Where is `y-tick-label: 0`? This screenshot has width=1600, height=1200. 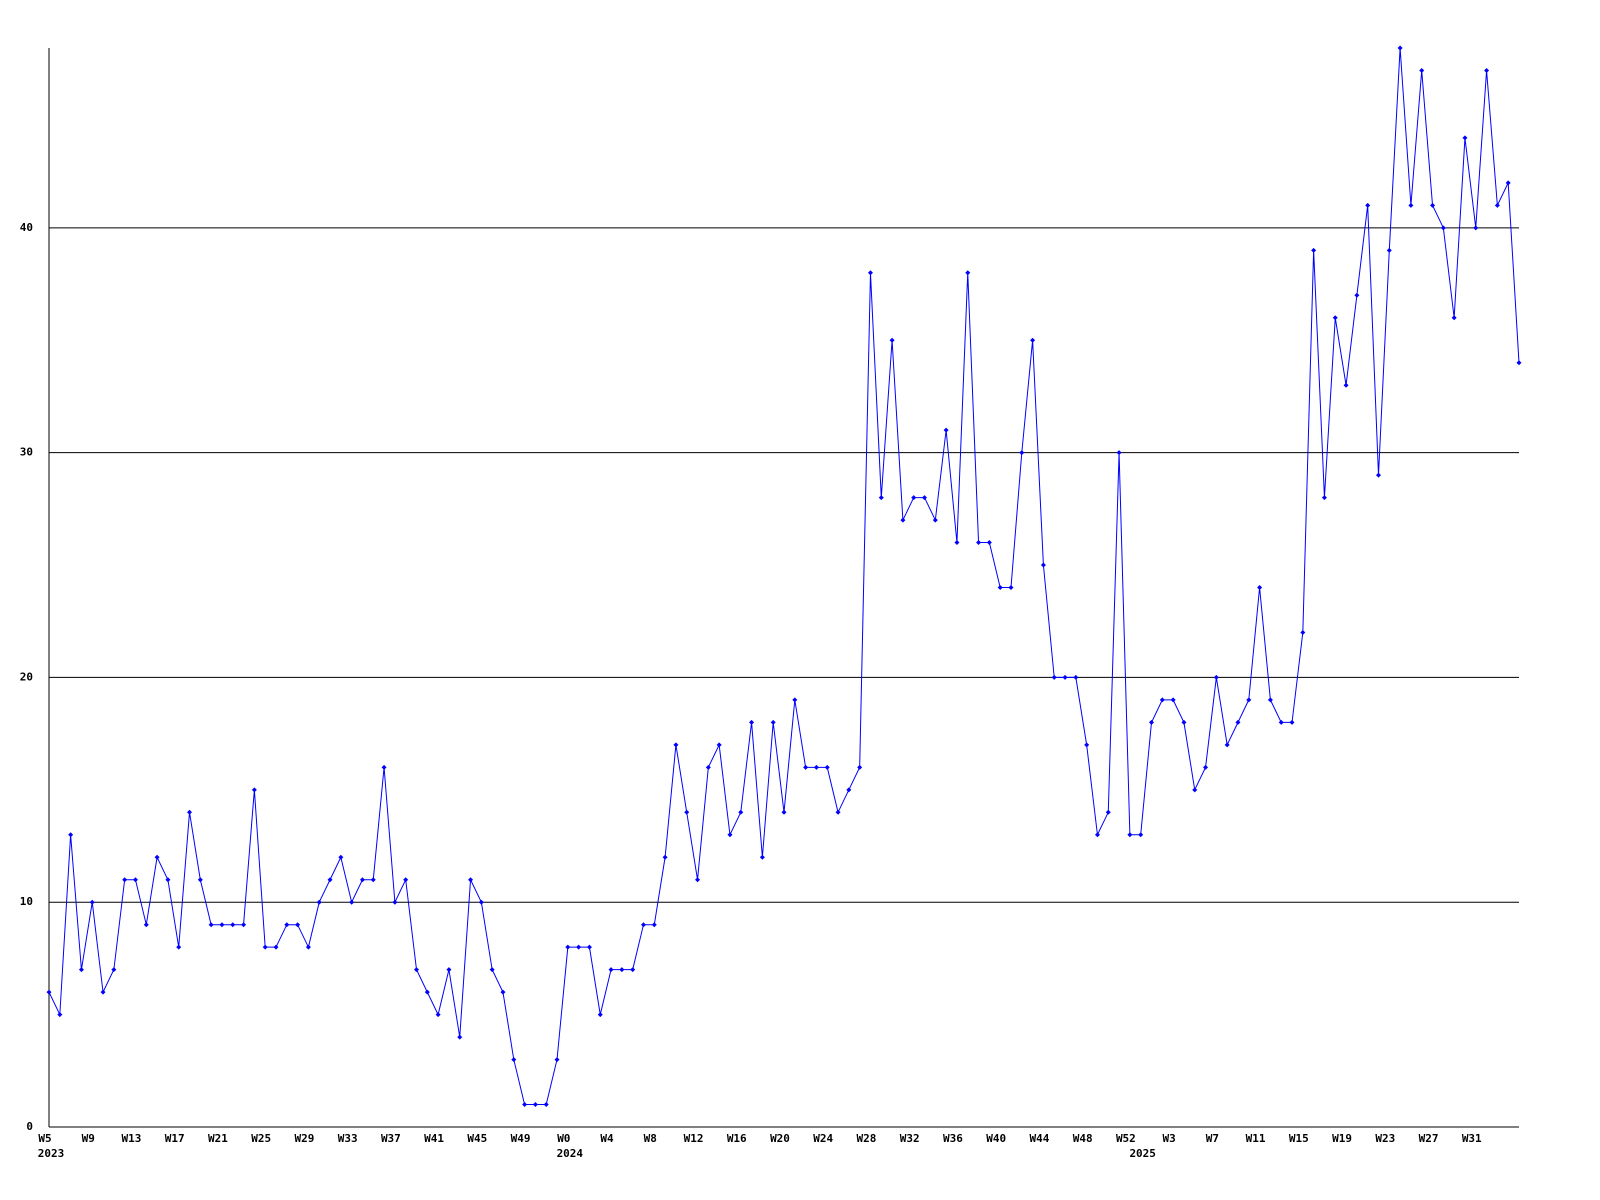 y-tick-label: 0 is located at coordinates (29, 1126).